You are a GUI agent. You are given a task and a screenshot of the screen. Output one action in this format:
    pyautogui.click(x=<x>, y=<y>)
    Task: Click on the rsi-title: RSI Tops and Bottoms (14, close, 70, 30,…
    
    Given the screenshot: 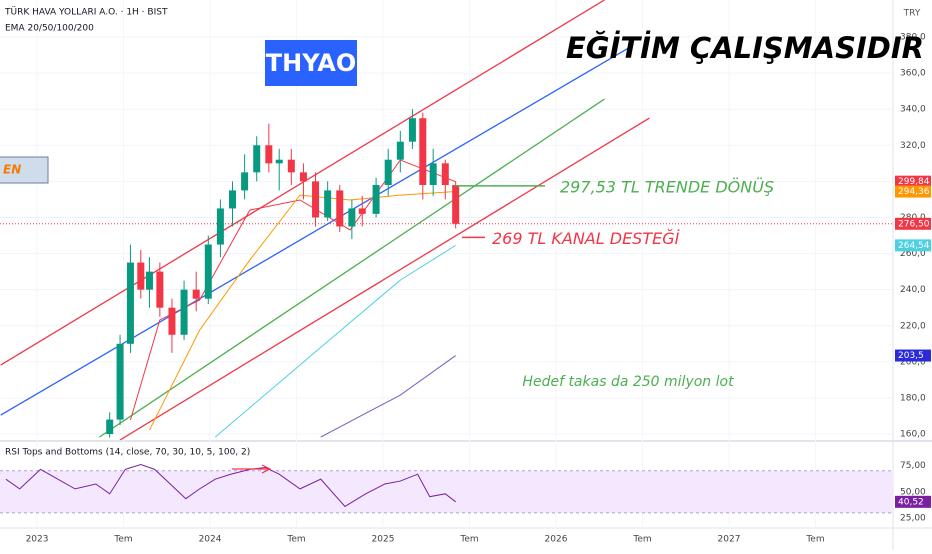 What is the action you would take?
    pyautogui.click(x=127, y=453)
    